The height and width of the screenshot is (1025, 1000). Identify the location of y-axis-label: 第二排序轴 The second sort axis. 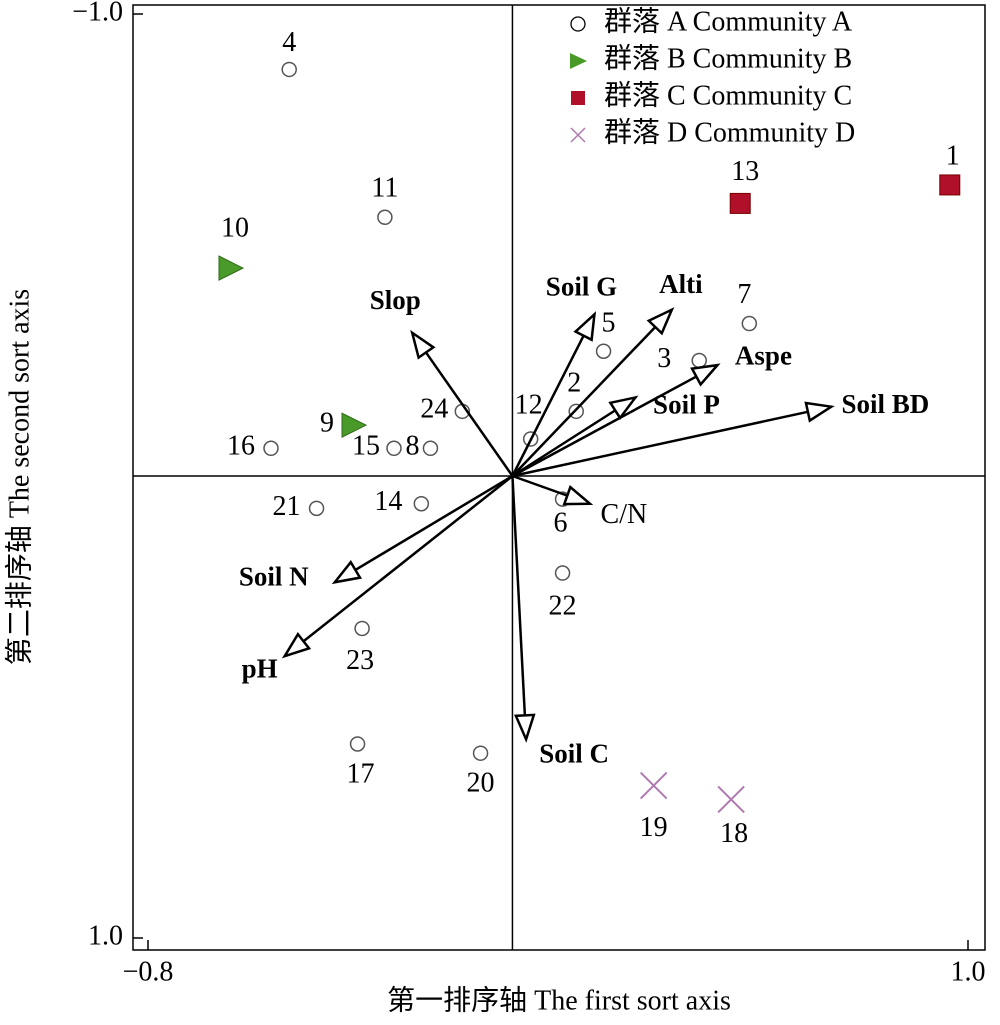
(19, 477).